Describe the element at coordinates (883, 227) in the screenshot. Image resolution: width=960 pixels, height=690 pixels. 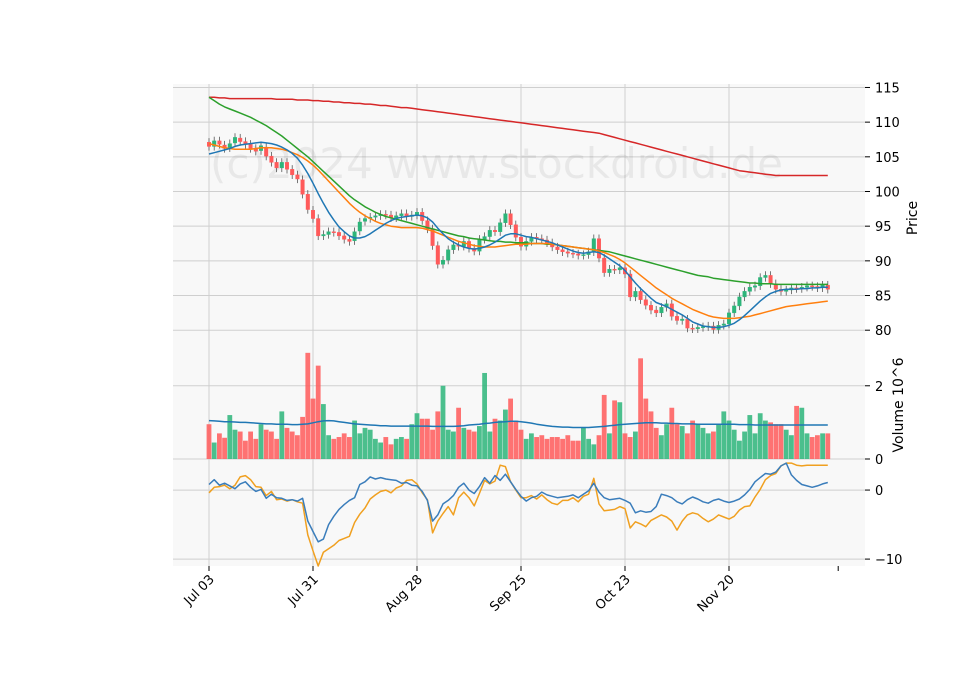
I see `price-tick-label: 95` at that location.